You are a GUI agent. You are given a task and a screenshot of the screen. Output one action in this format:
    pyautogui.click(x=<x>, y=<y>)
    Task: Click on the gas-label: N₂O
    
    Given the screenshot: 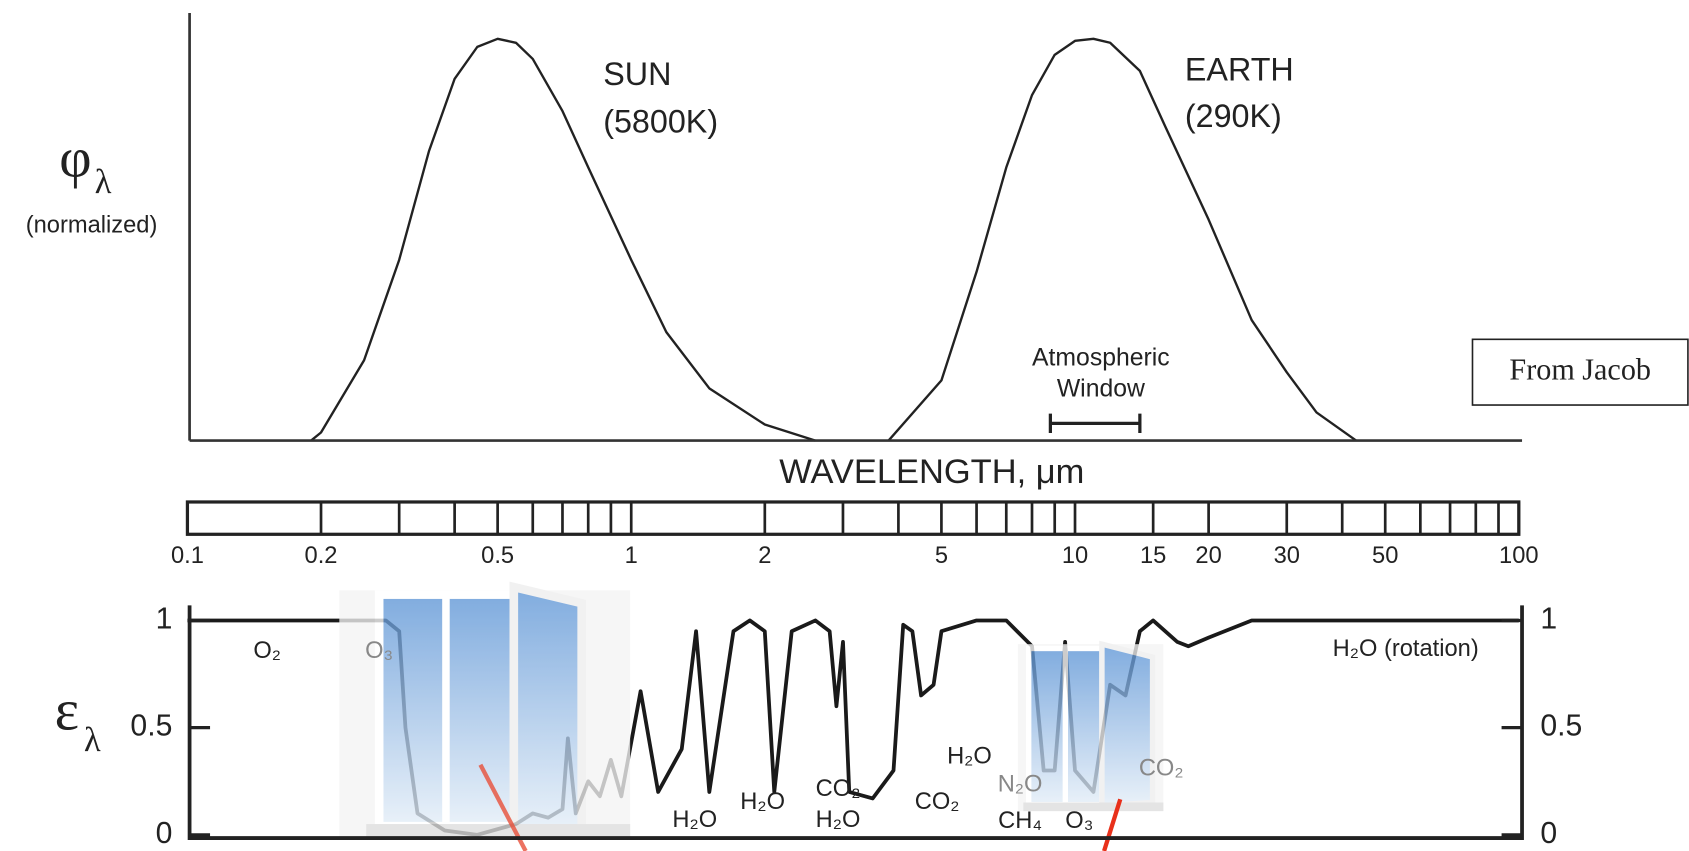 What is the action you would take?
    pyautogui.click(x=1020, y=785)
    